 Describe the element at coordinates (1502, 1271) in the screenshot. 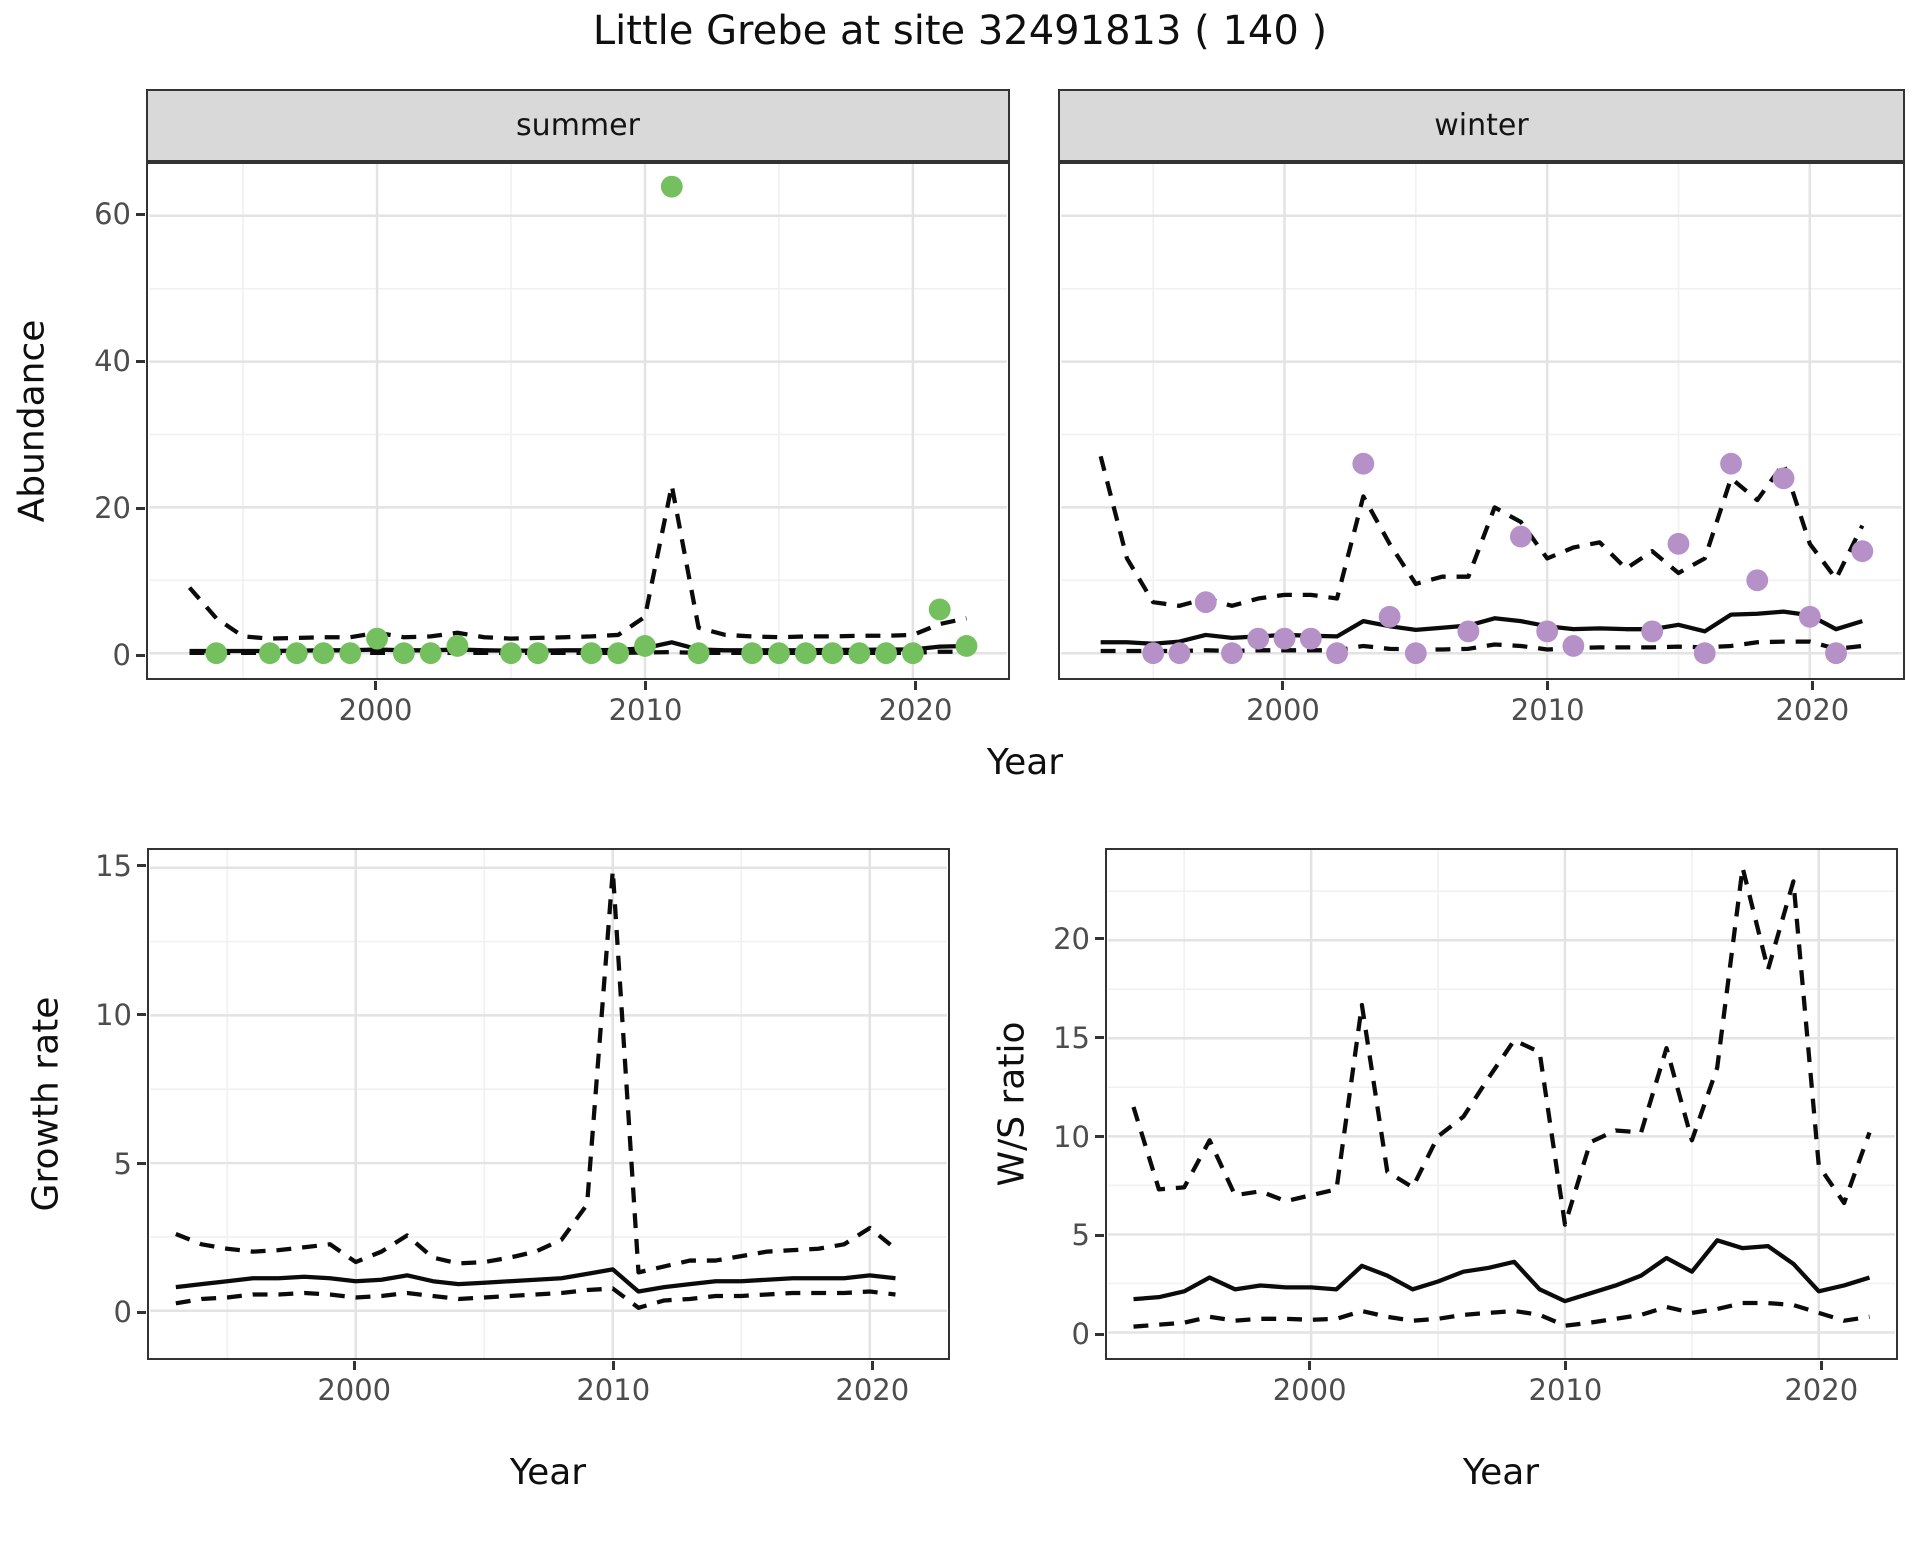

I see `ws-ratio-median` at that location.